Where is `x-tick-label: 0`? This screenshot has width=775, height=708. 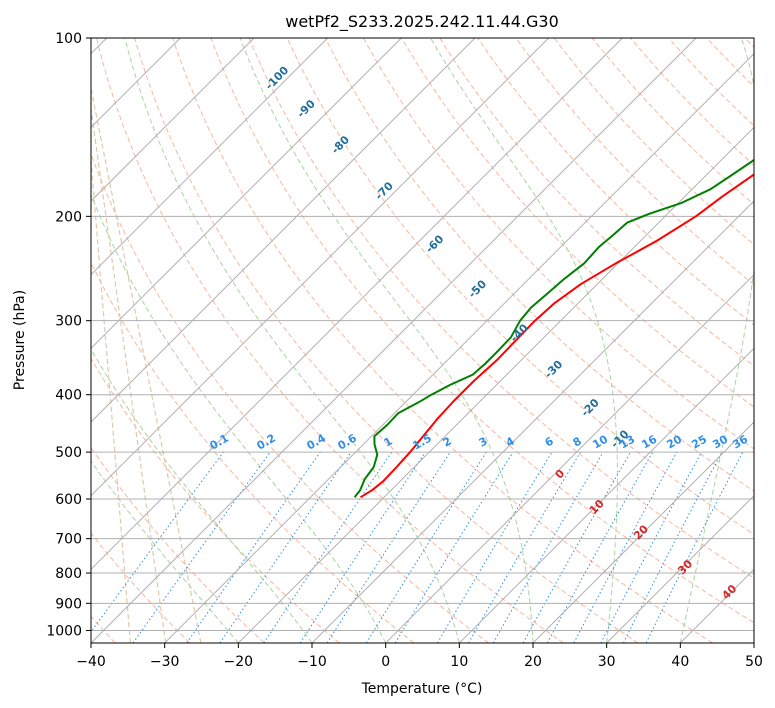
x-tick-label: 0 is located at coordinates (385, 662).